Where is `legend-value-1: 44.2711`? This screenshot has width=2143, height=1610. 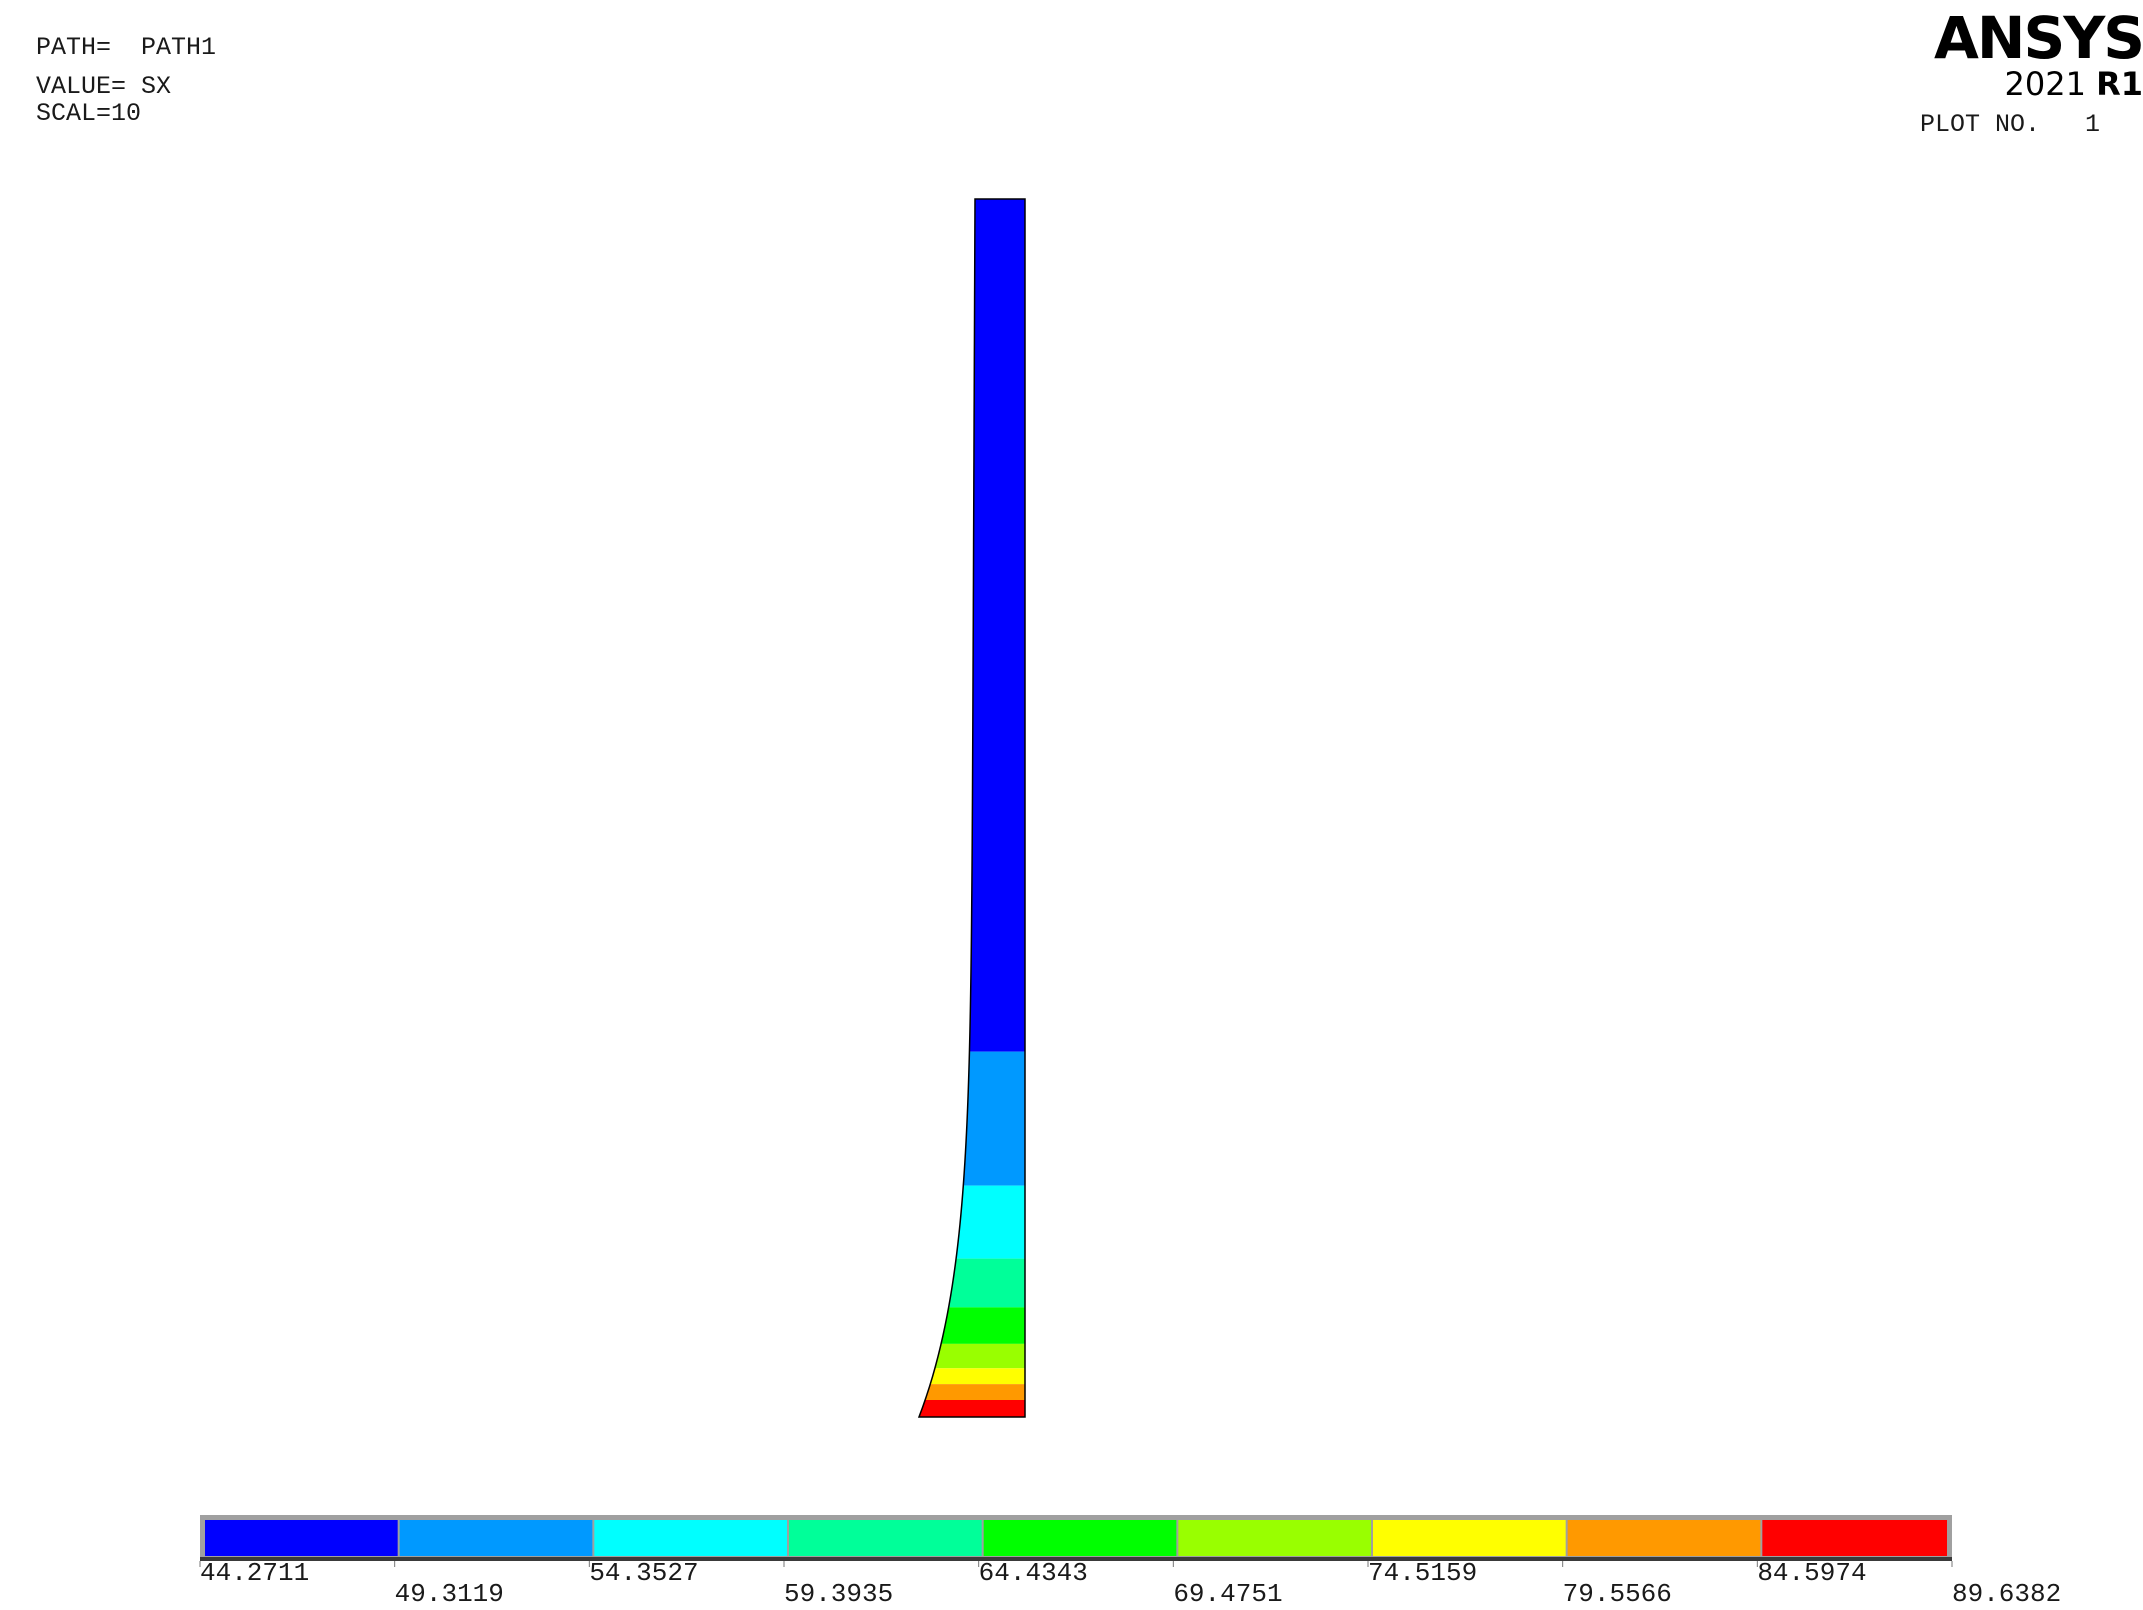 legend-value-1: 44.2711 is located at coordinates (255, 1573).